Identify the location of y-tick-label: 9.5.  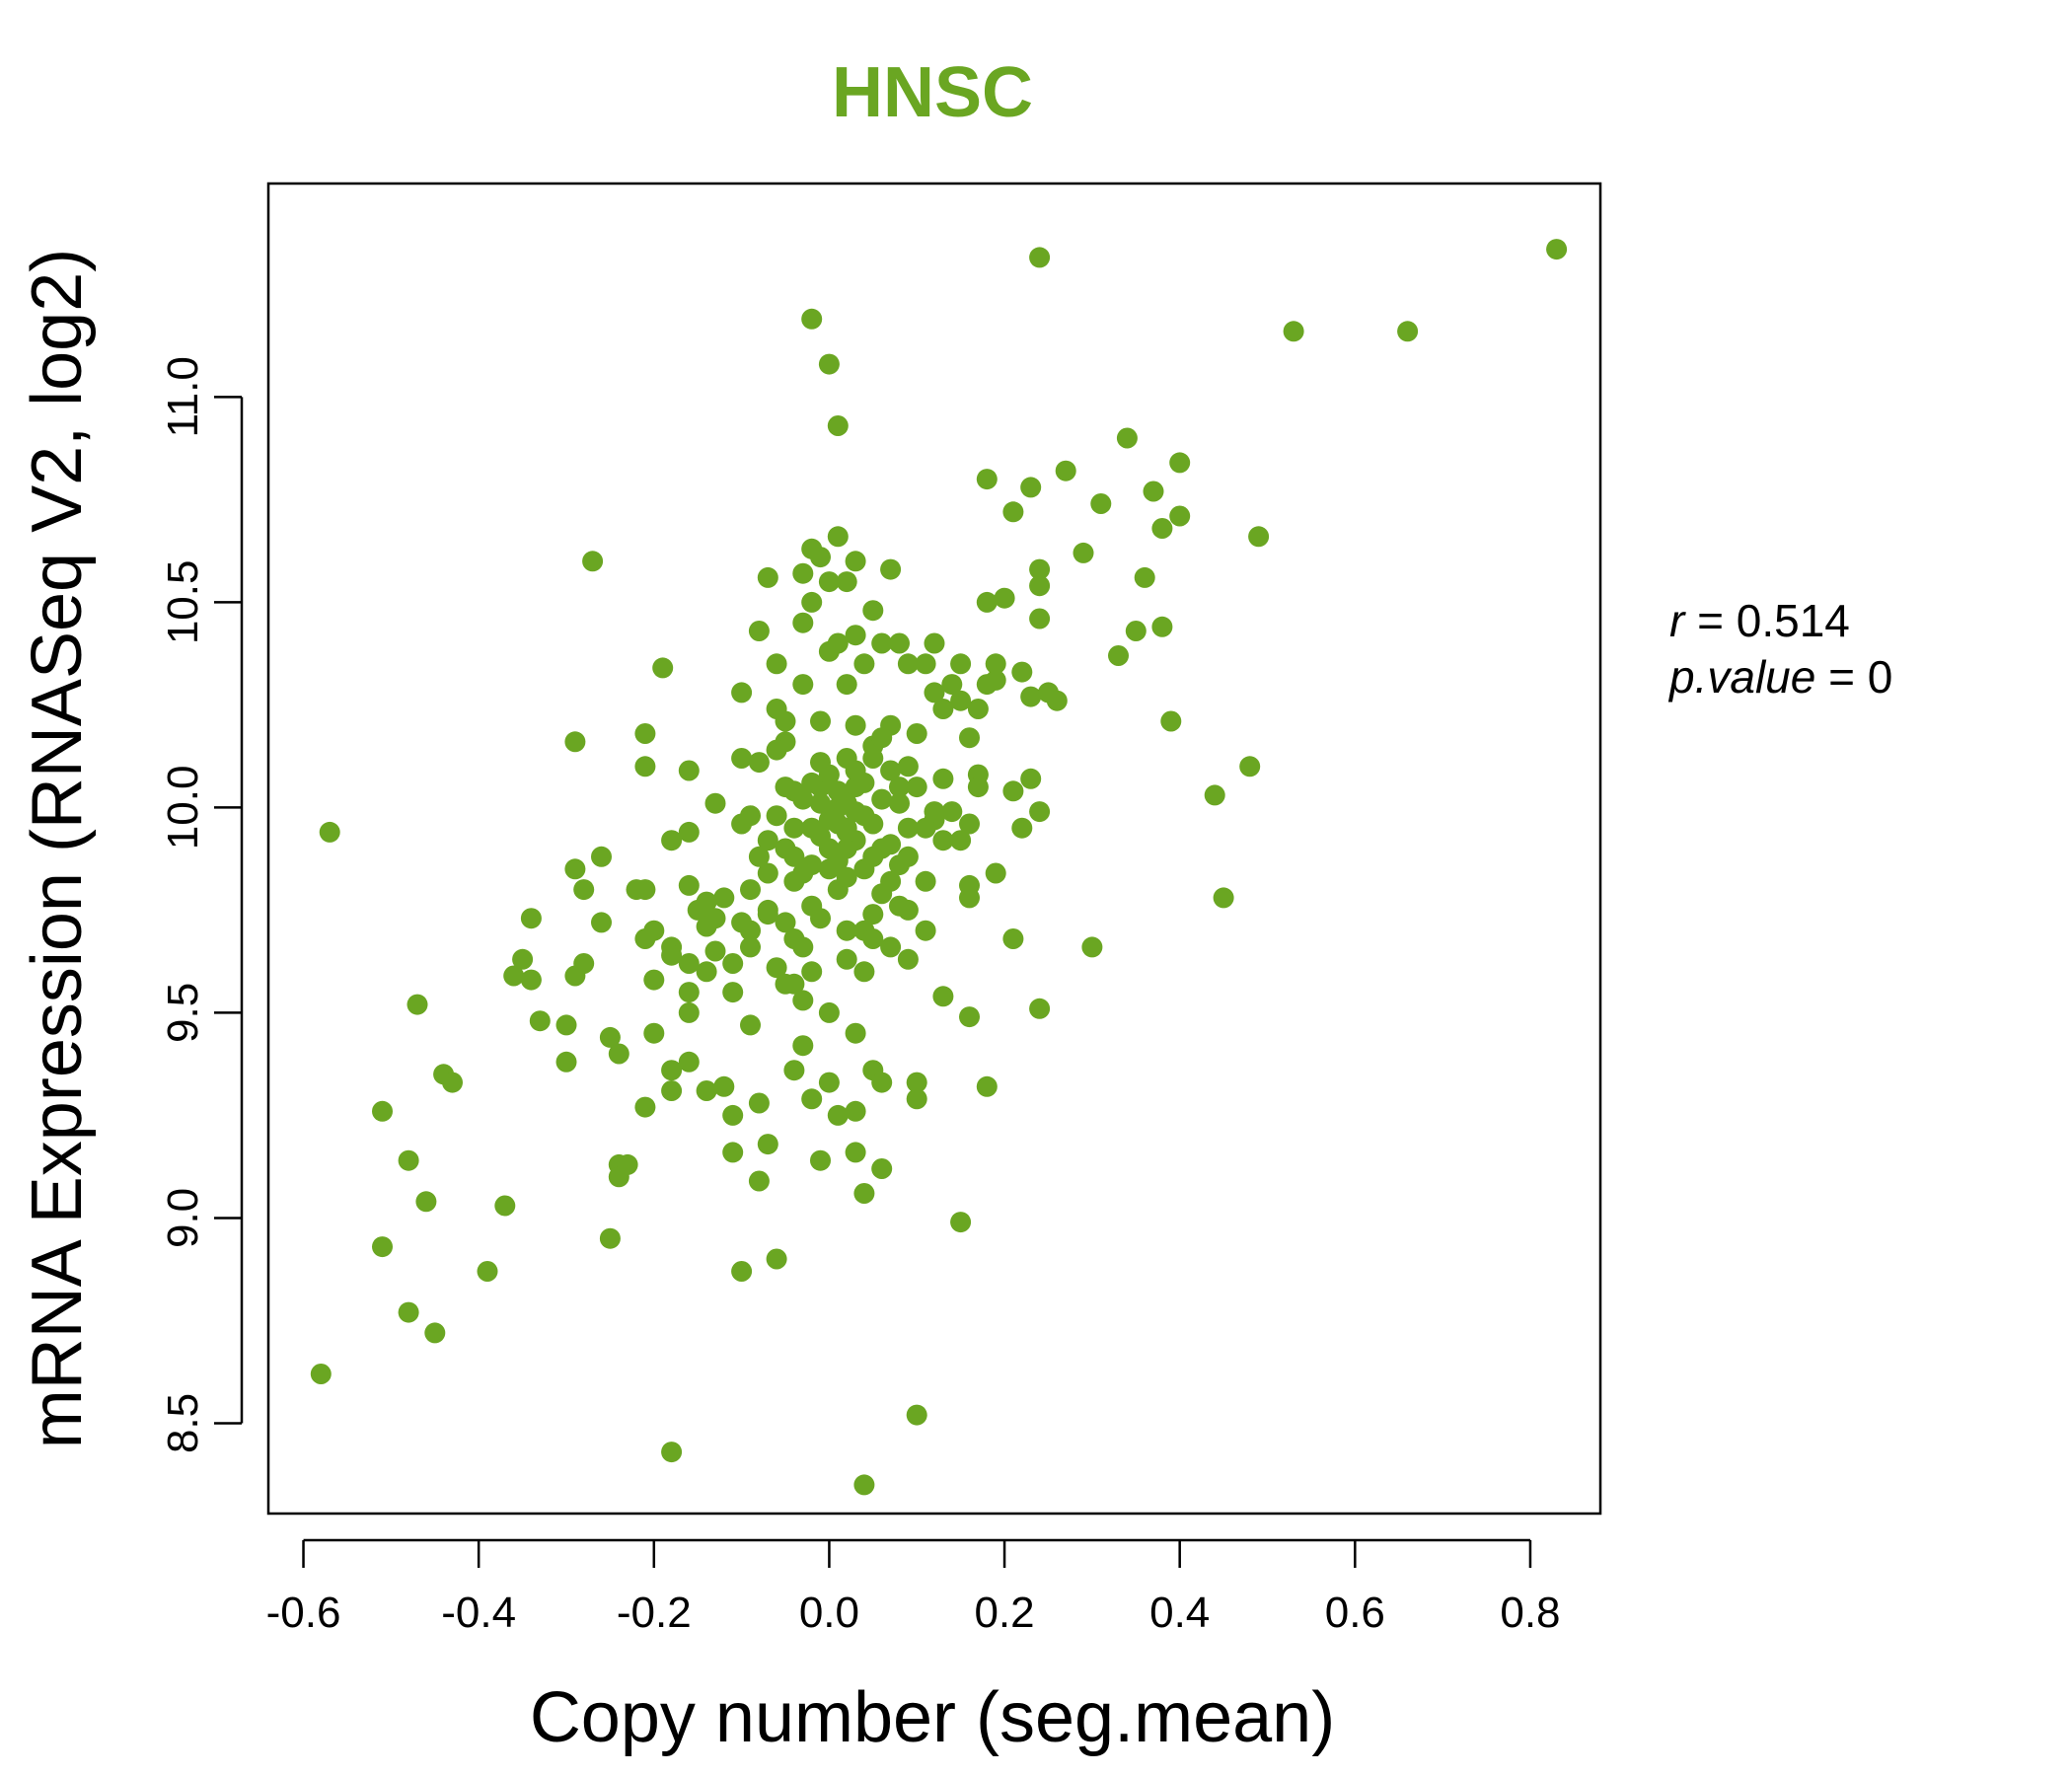
(183, 1013).